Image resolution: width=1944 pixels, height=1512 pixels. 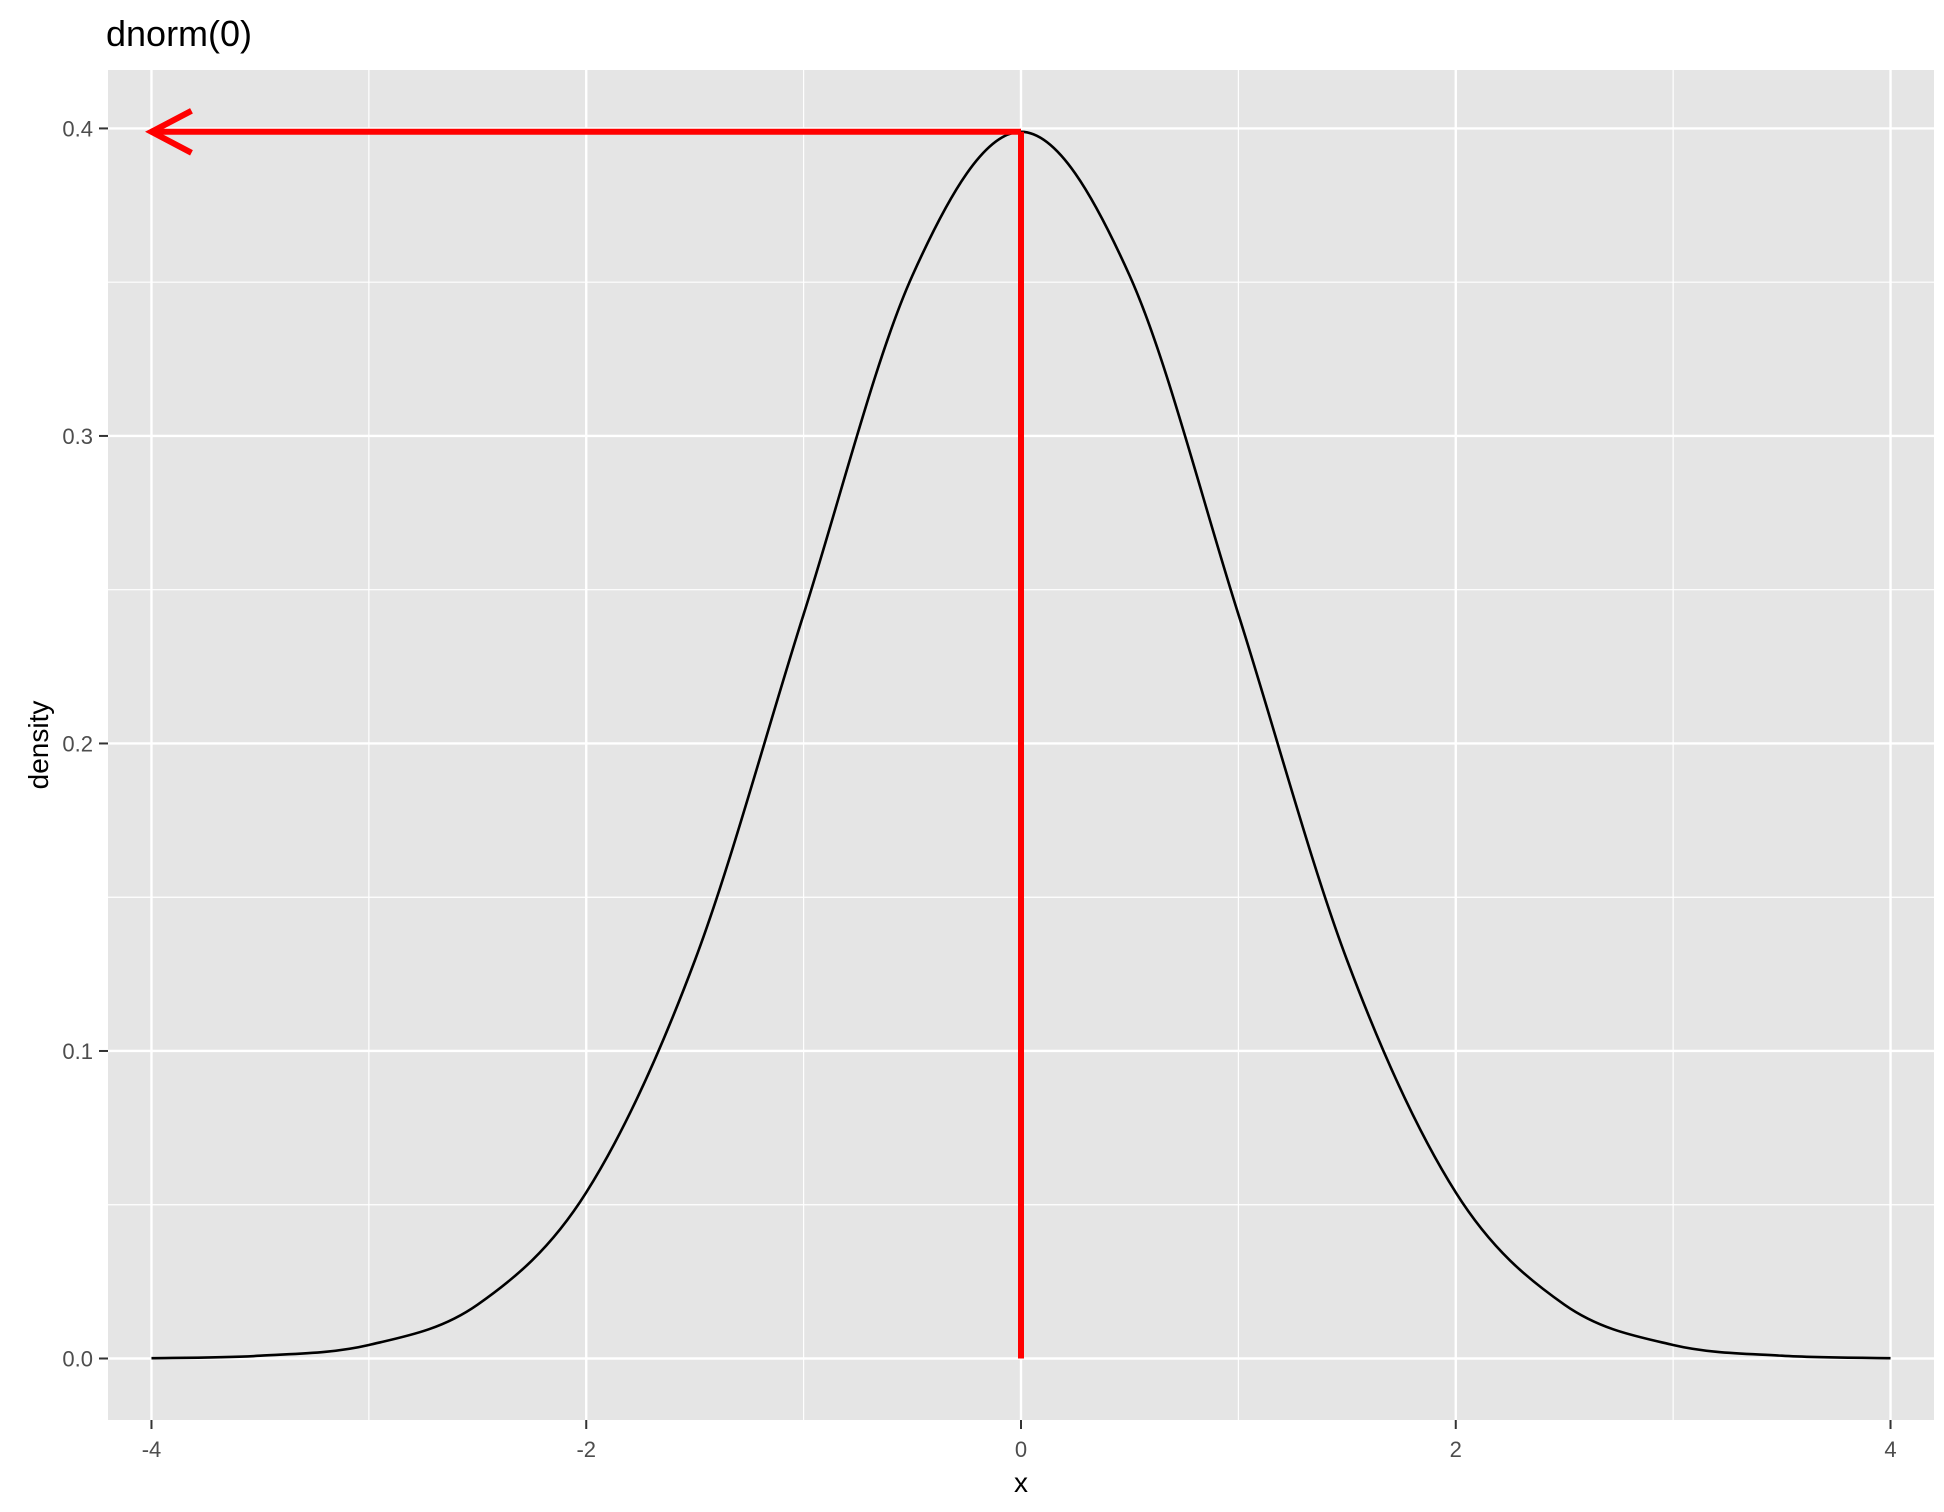 I want to click on x-tick-label: 4, so click(x=1890, y=1449).